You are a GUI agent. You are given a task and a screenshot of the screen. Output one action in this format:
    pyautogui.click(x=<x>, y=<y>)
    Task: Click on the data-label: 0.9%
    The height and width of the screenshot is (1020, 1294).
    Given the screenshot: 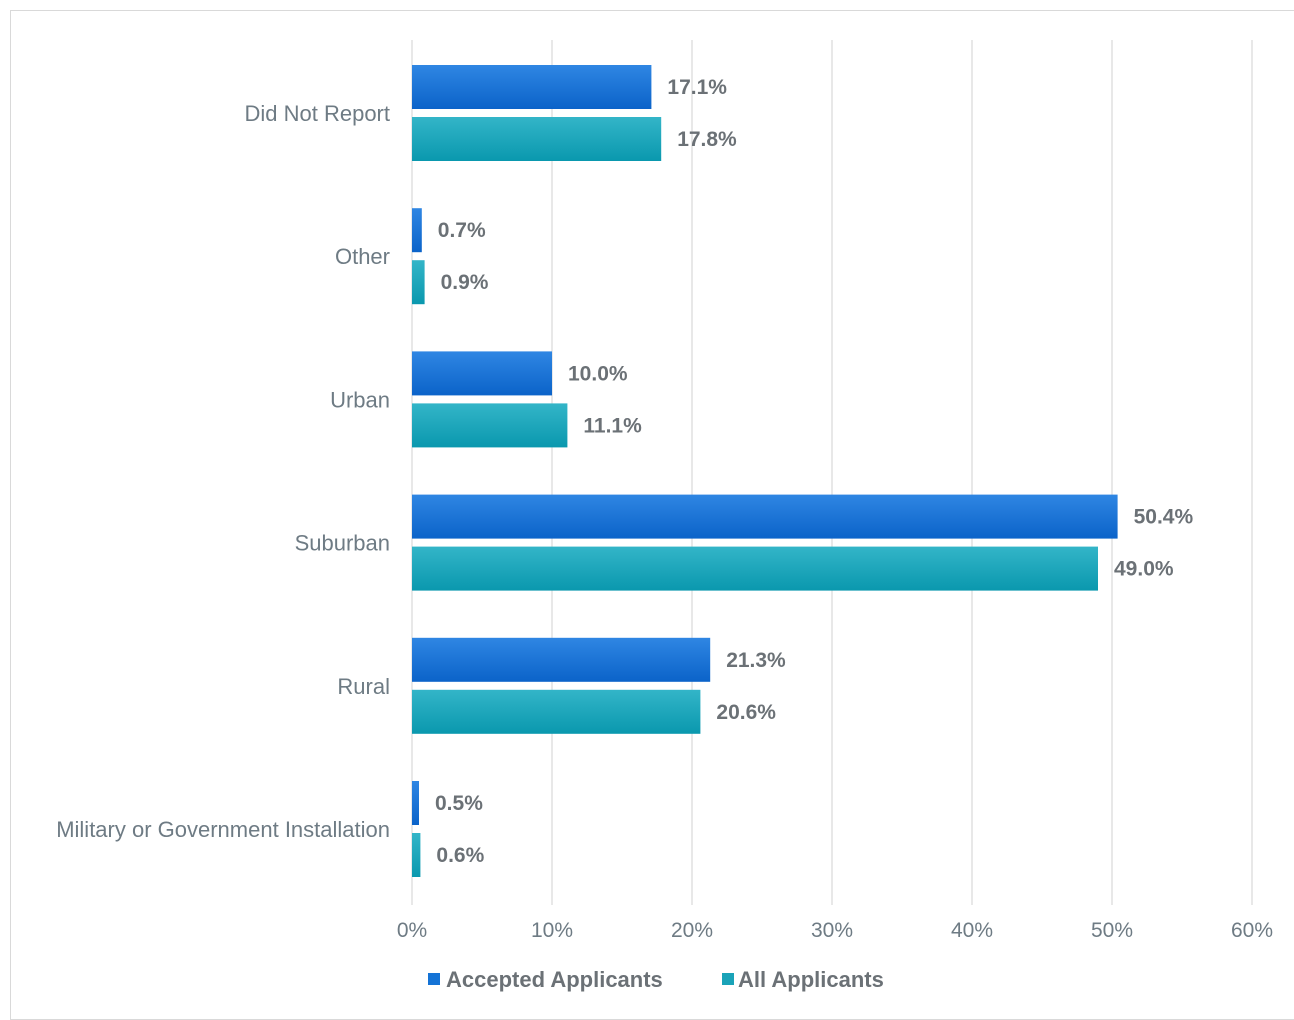 What is the action you would take?
    pyautogui.click(x=465, y=282)
    